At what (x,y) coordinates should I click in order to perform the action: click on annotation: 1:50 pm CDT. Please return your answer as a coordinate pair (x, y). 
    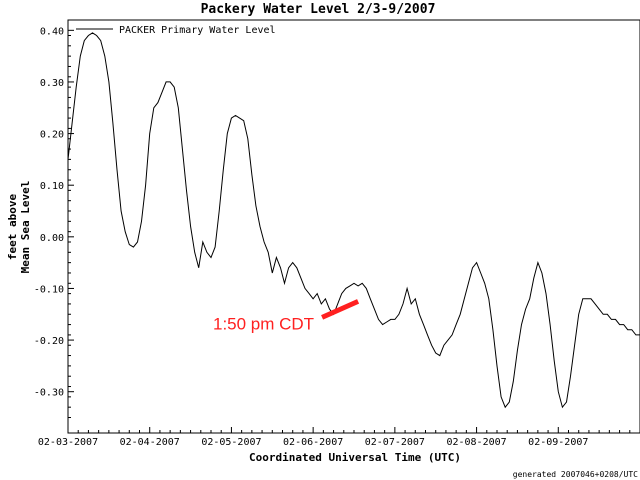
    Looking at the image, I should click on (286, 316).